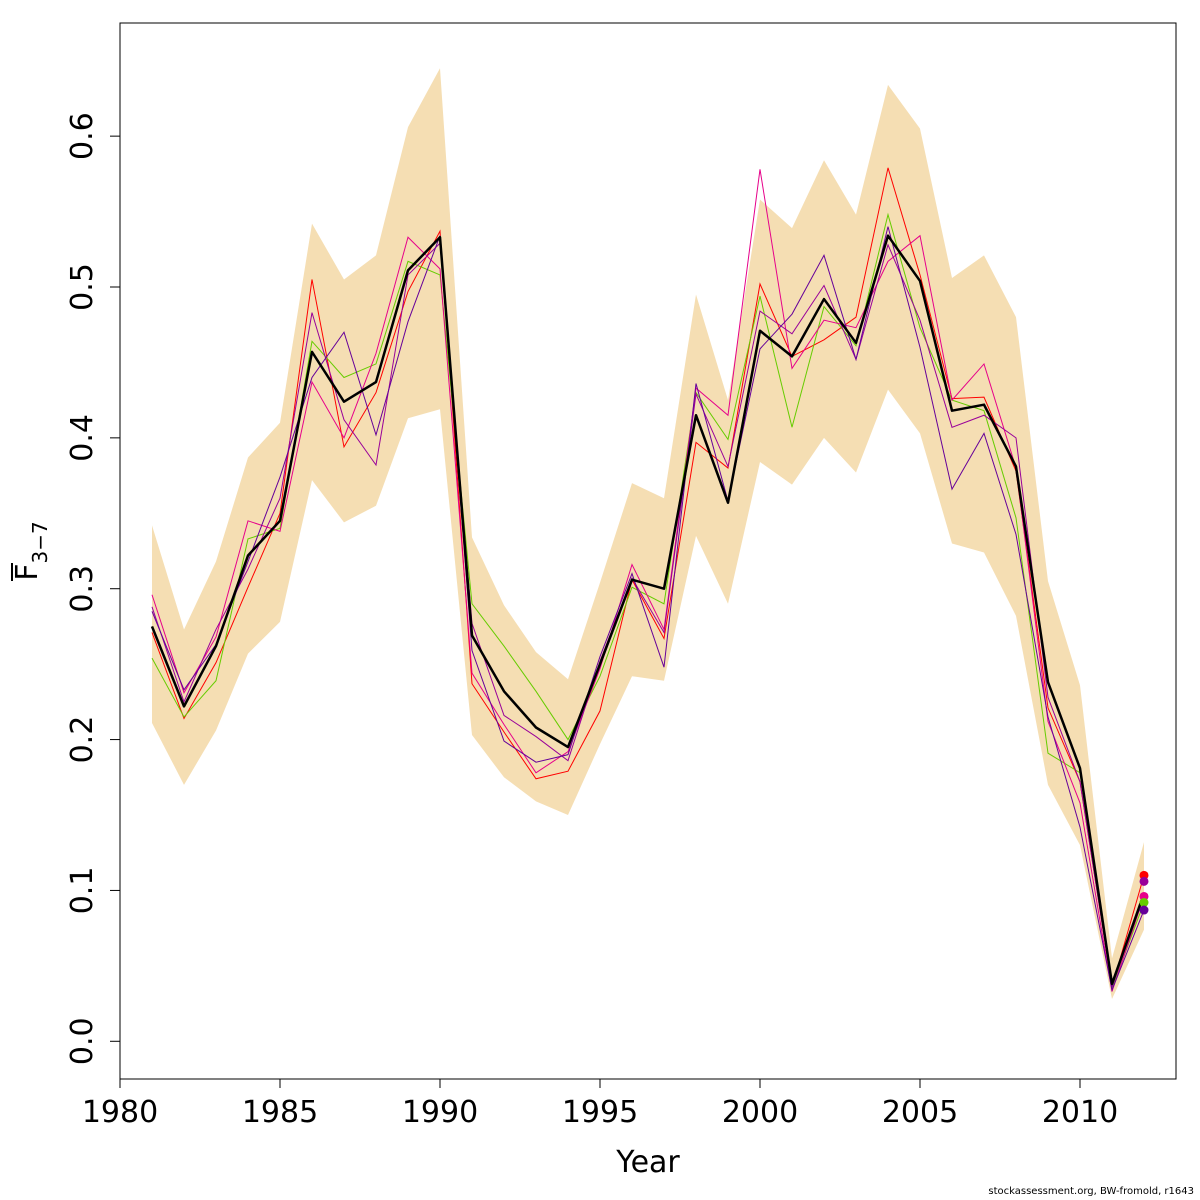 Image resolution: width=1200 pixels, height=1200 pixels. Describe the element at coordinates (647, 1162) in the screenshot. I see `x-axis-title: Year` at that location.